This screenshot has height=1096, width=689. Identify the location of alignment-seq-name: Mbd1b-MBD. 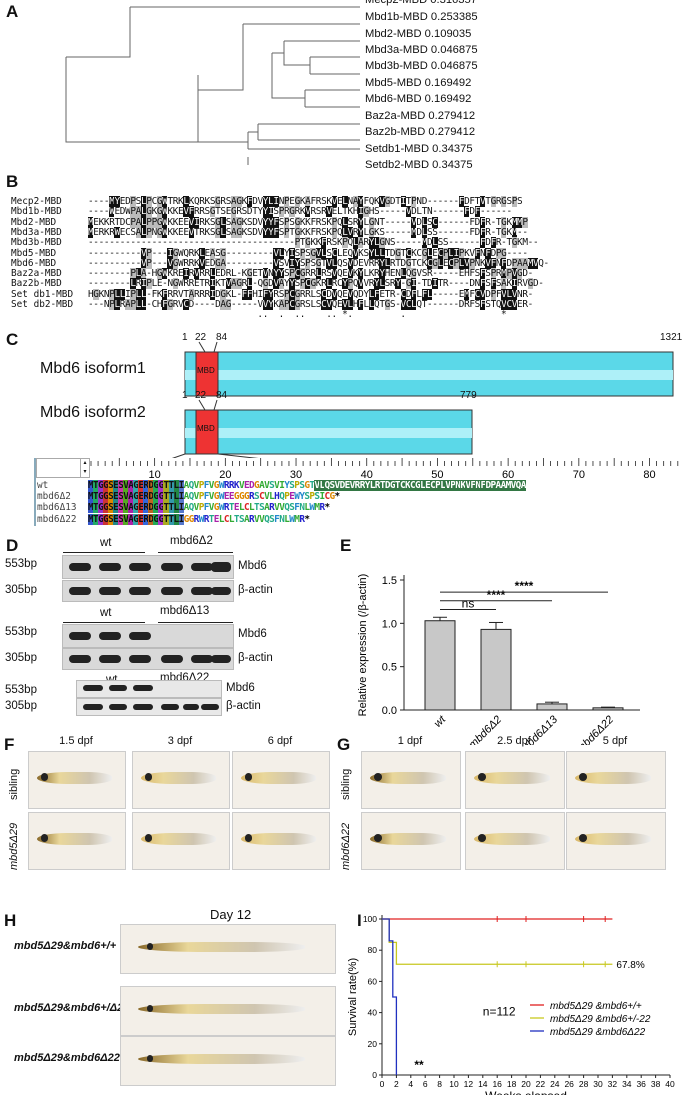
(36, 212).